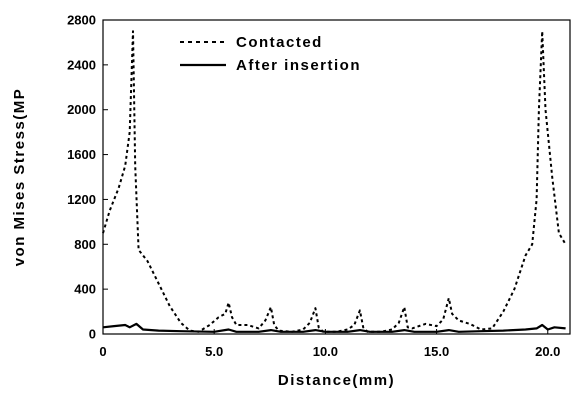 The width and height of the screenshot is (580, 395). What do you see at coordinates (81, 20) in the screenshot?
I see `y-tick-label: 2800` at bounding box center [81, 20].